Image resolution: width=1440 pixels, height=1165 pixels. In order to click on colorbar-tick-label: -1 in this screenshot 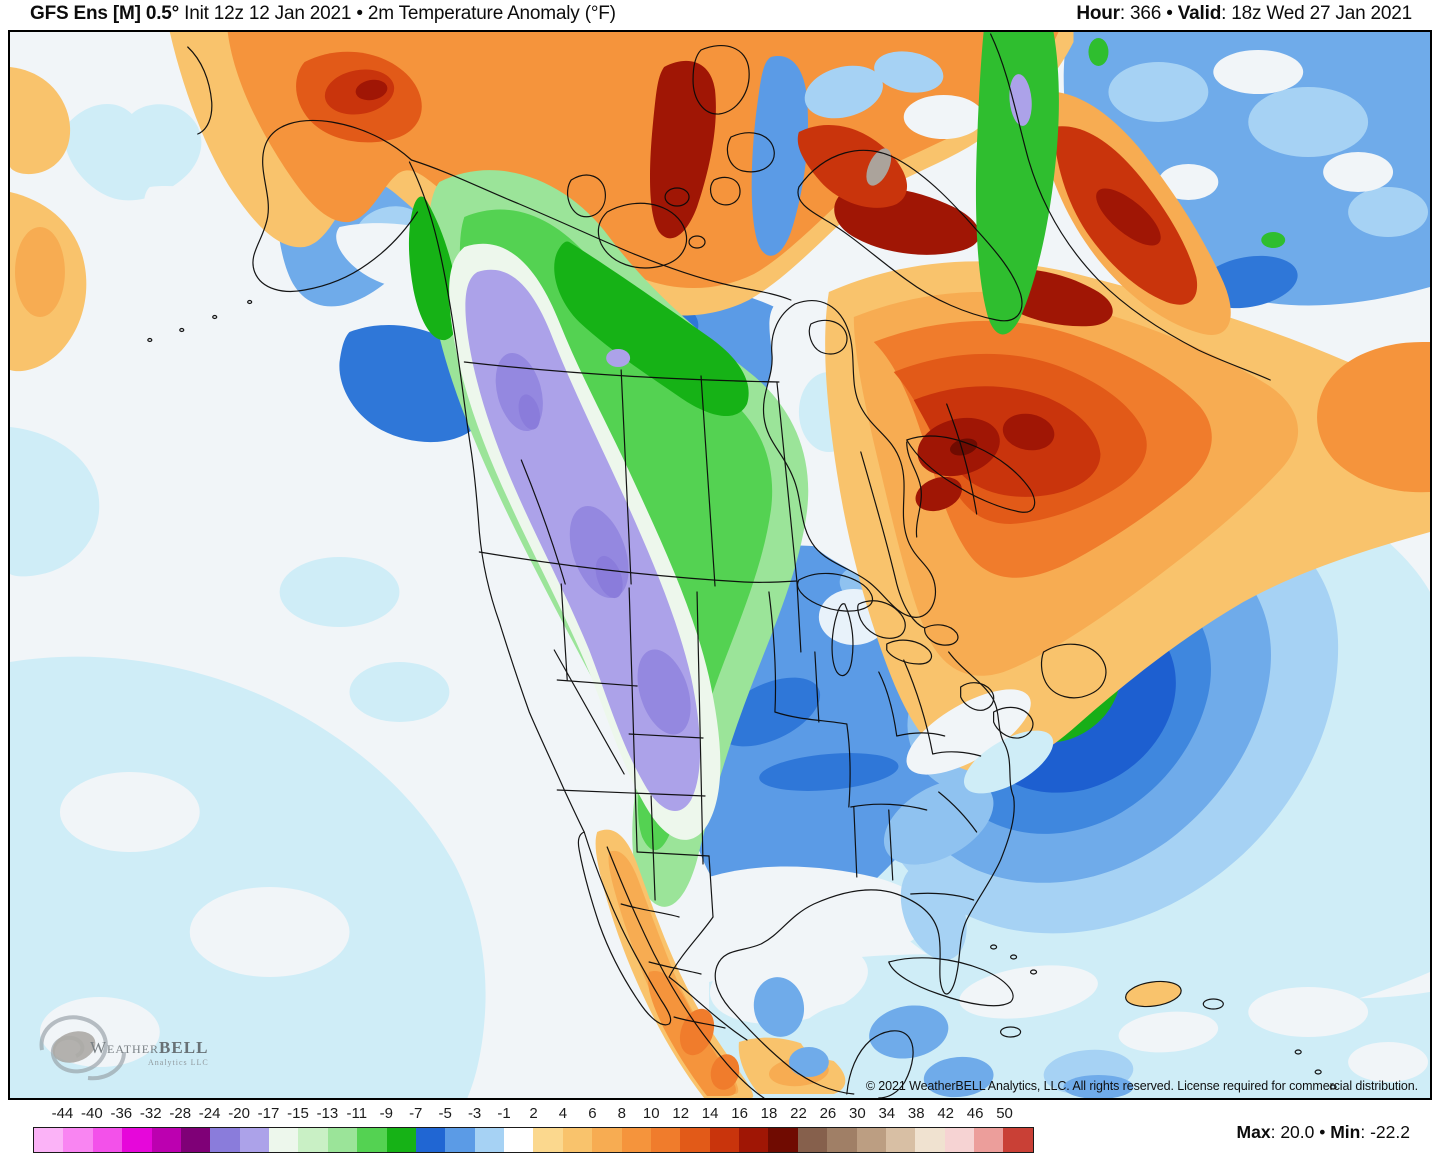, I will do `click(504, 1113)`.